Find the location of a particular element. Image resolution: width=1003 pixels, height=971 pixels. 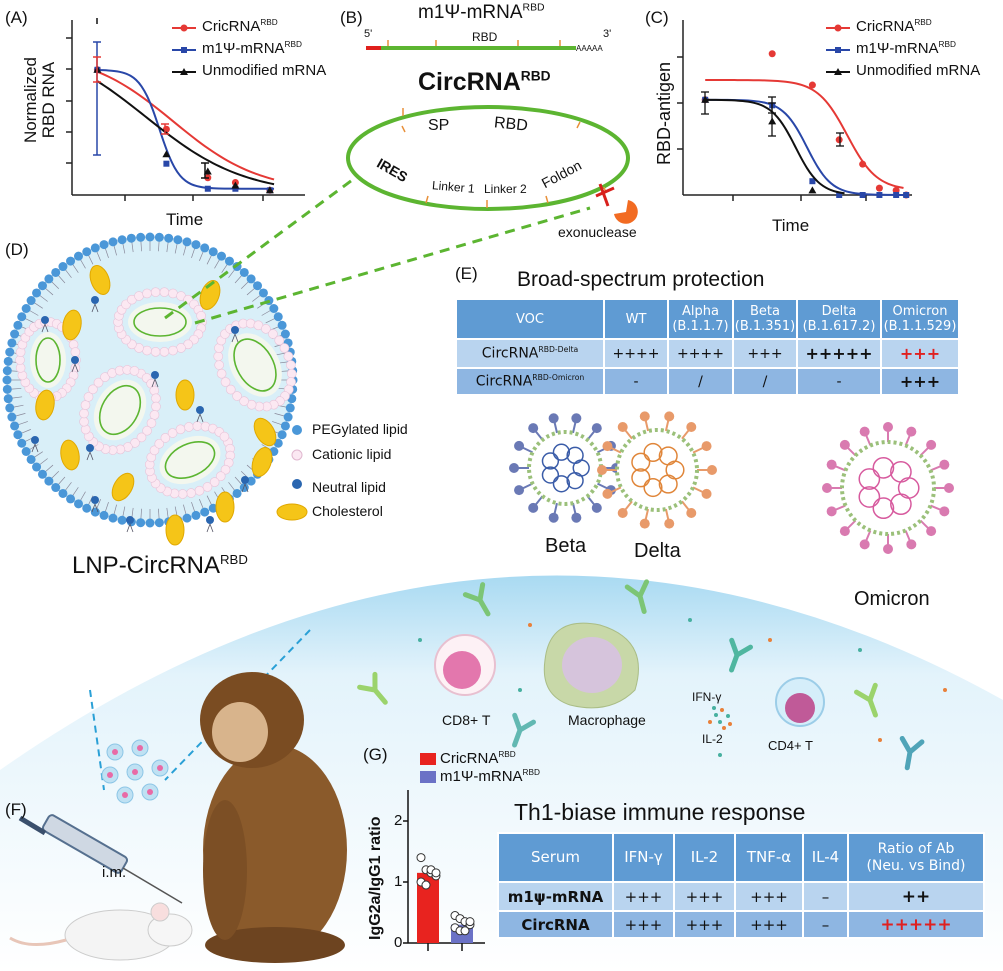

chart-a-xlabel: Time is located at coordinates (185, 219).